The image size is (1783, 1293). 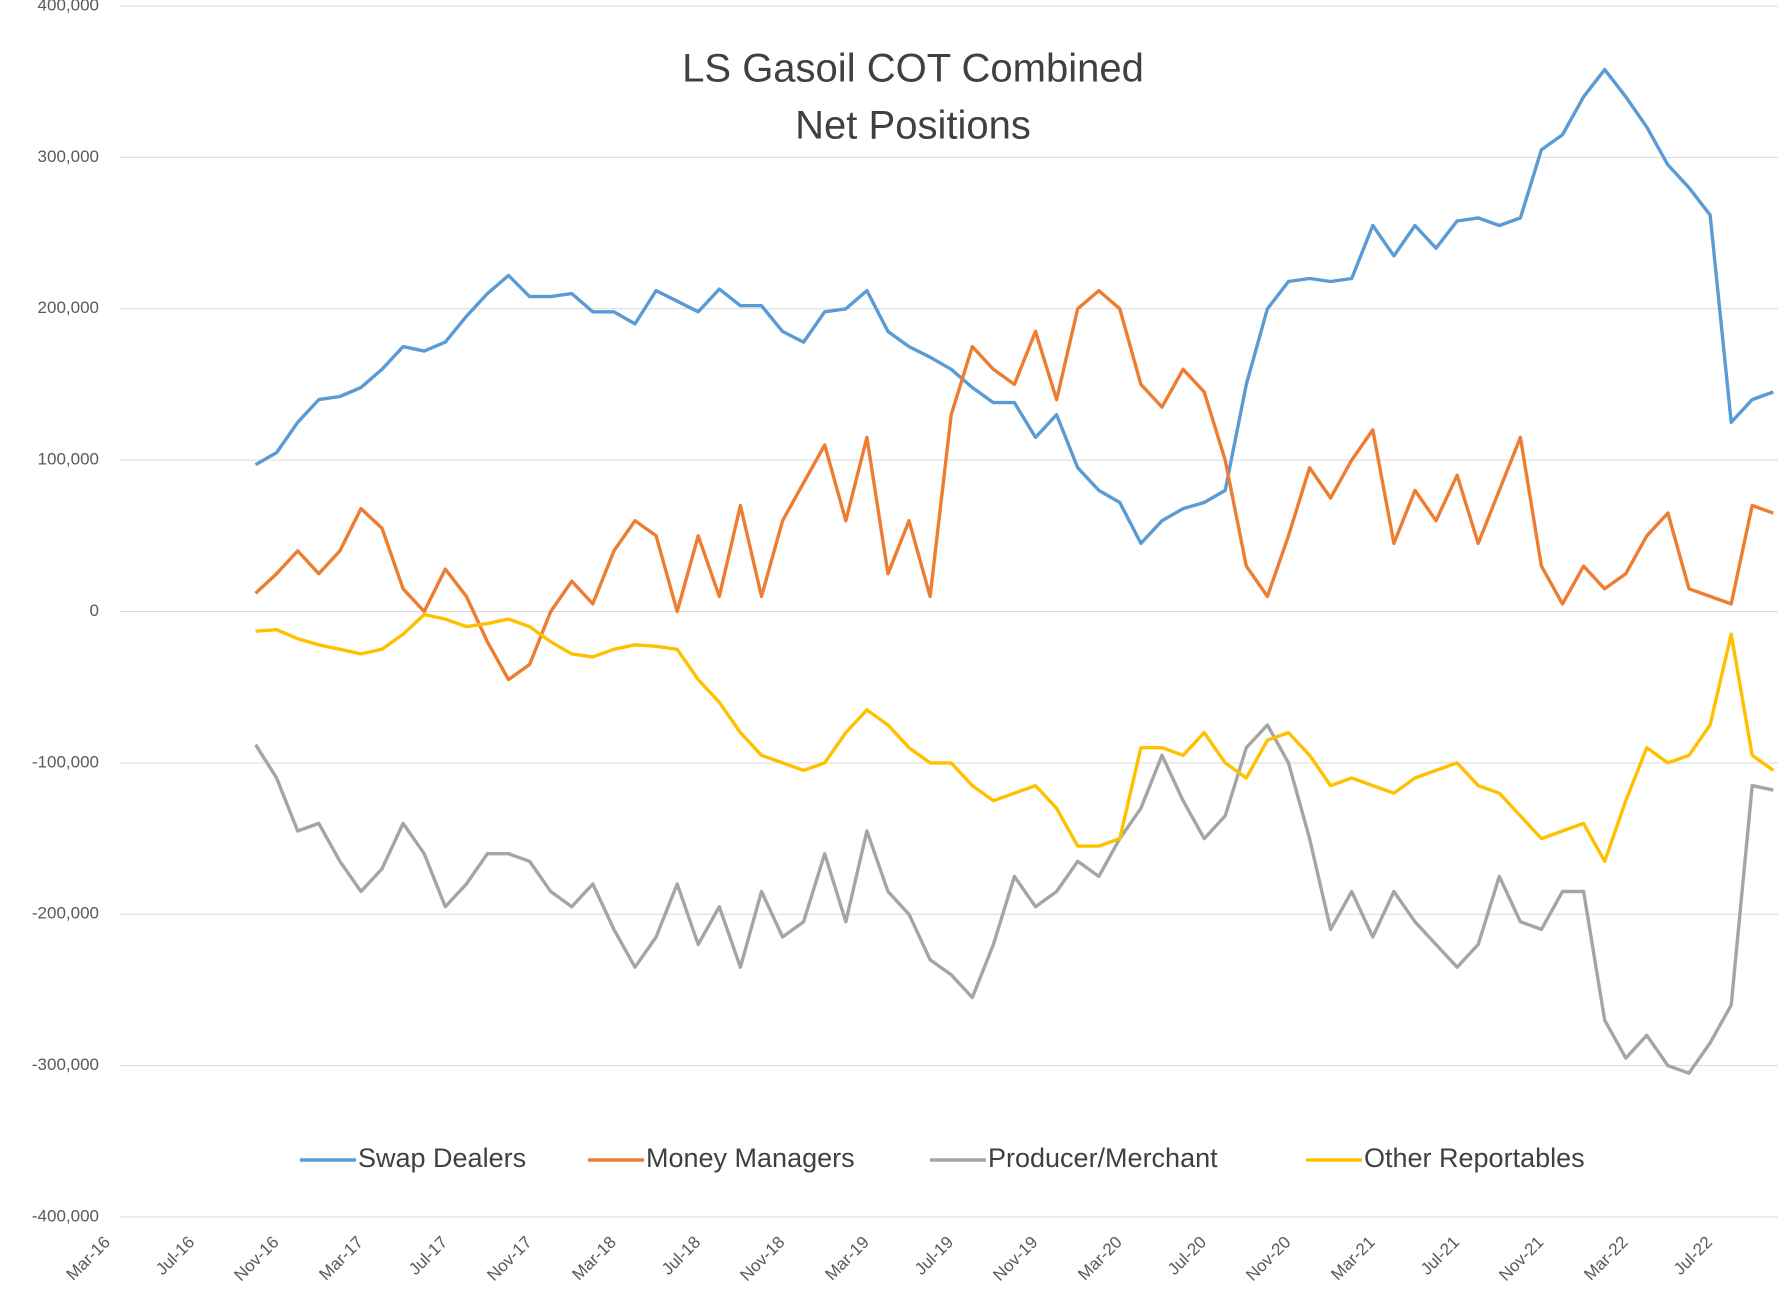 What do you see at coordinates (175, 1256) in the screenshot?
I see `x-tick-label: Jul-16` at bounding box center [175, 1256].